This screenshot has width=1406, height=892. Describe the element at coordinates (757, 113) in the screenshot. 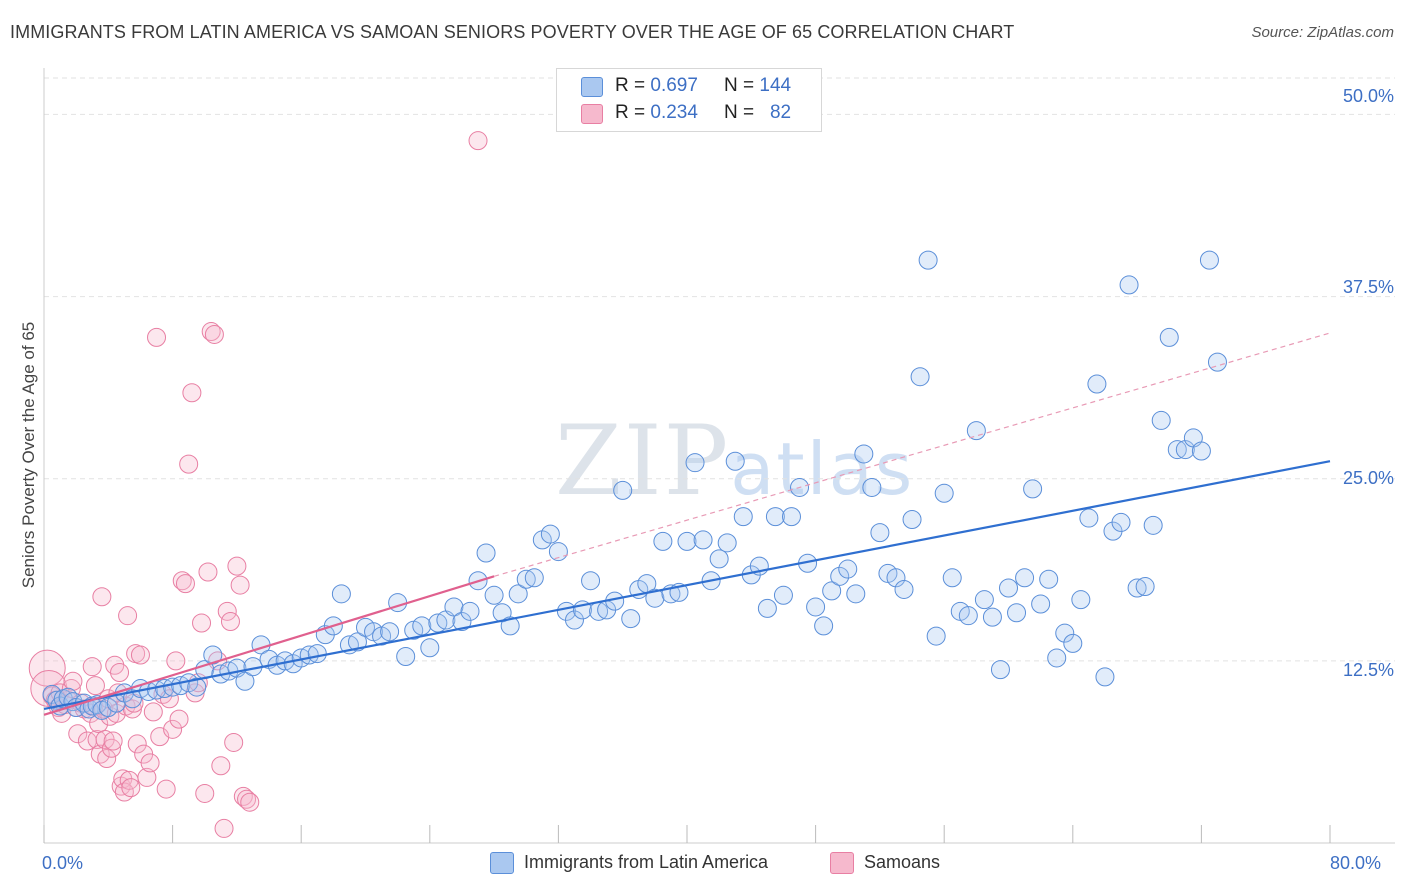

I see `legend-n: N = 82` at that location.